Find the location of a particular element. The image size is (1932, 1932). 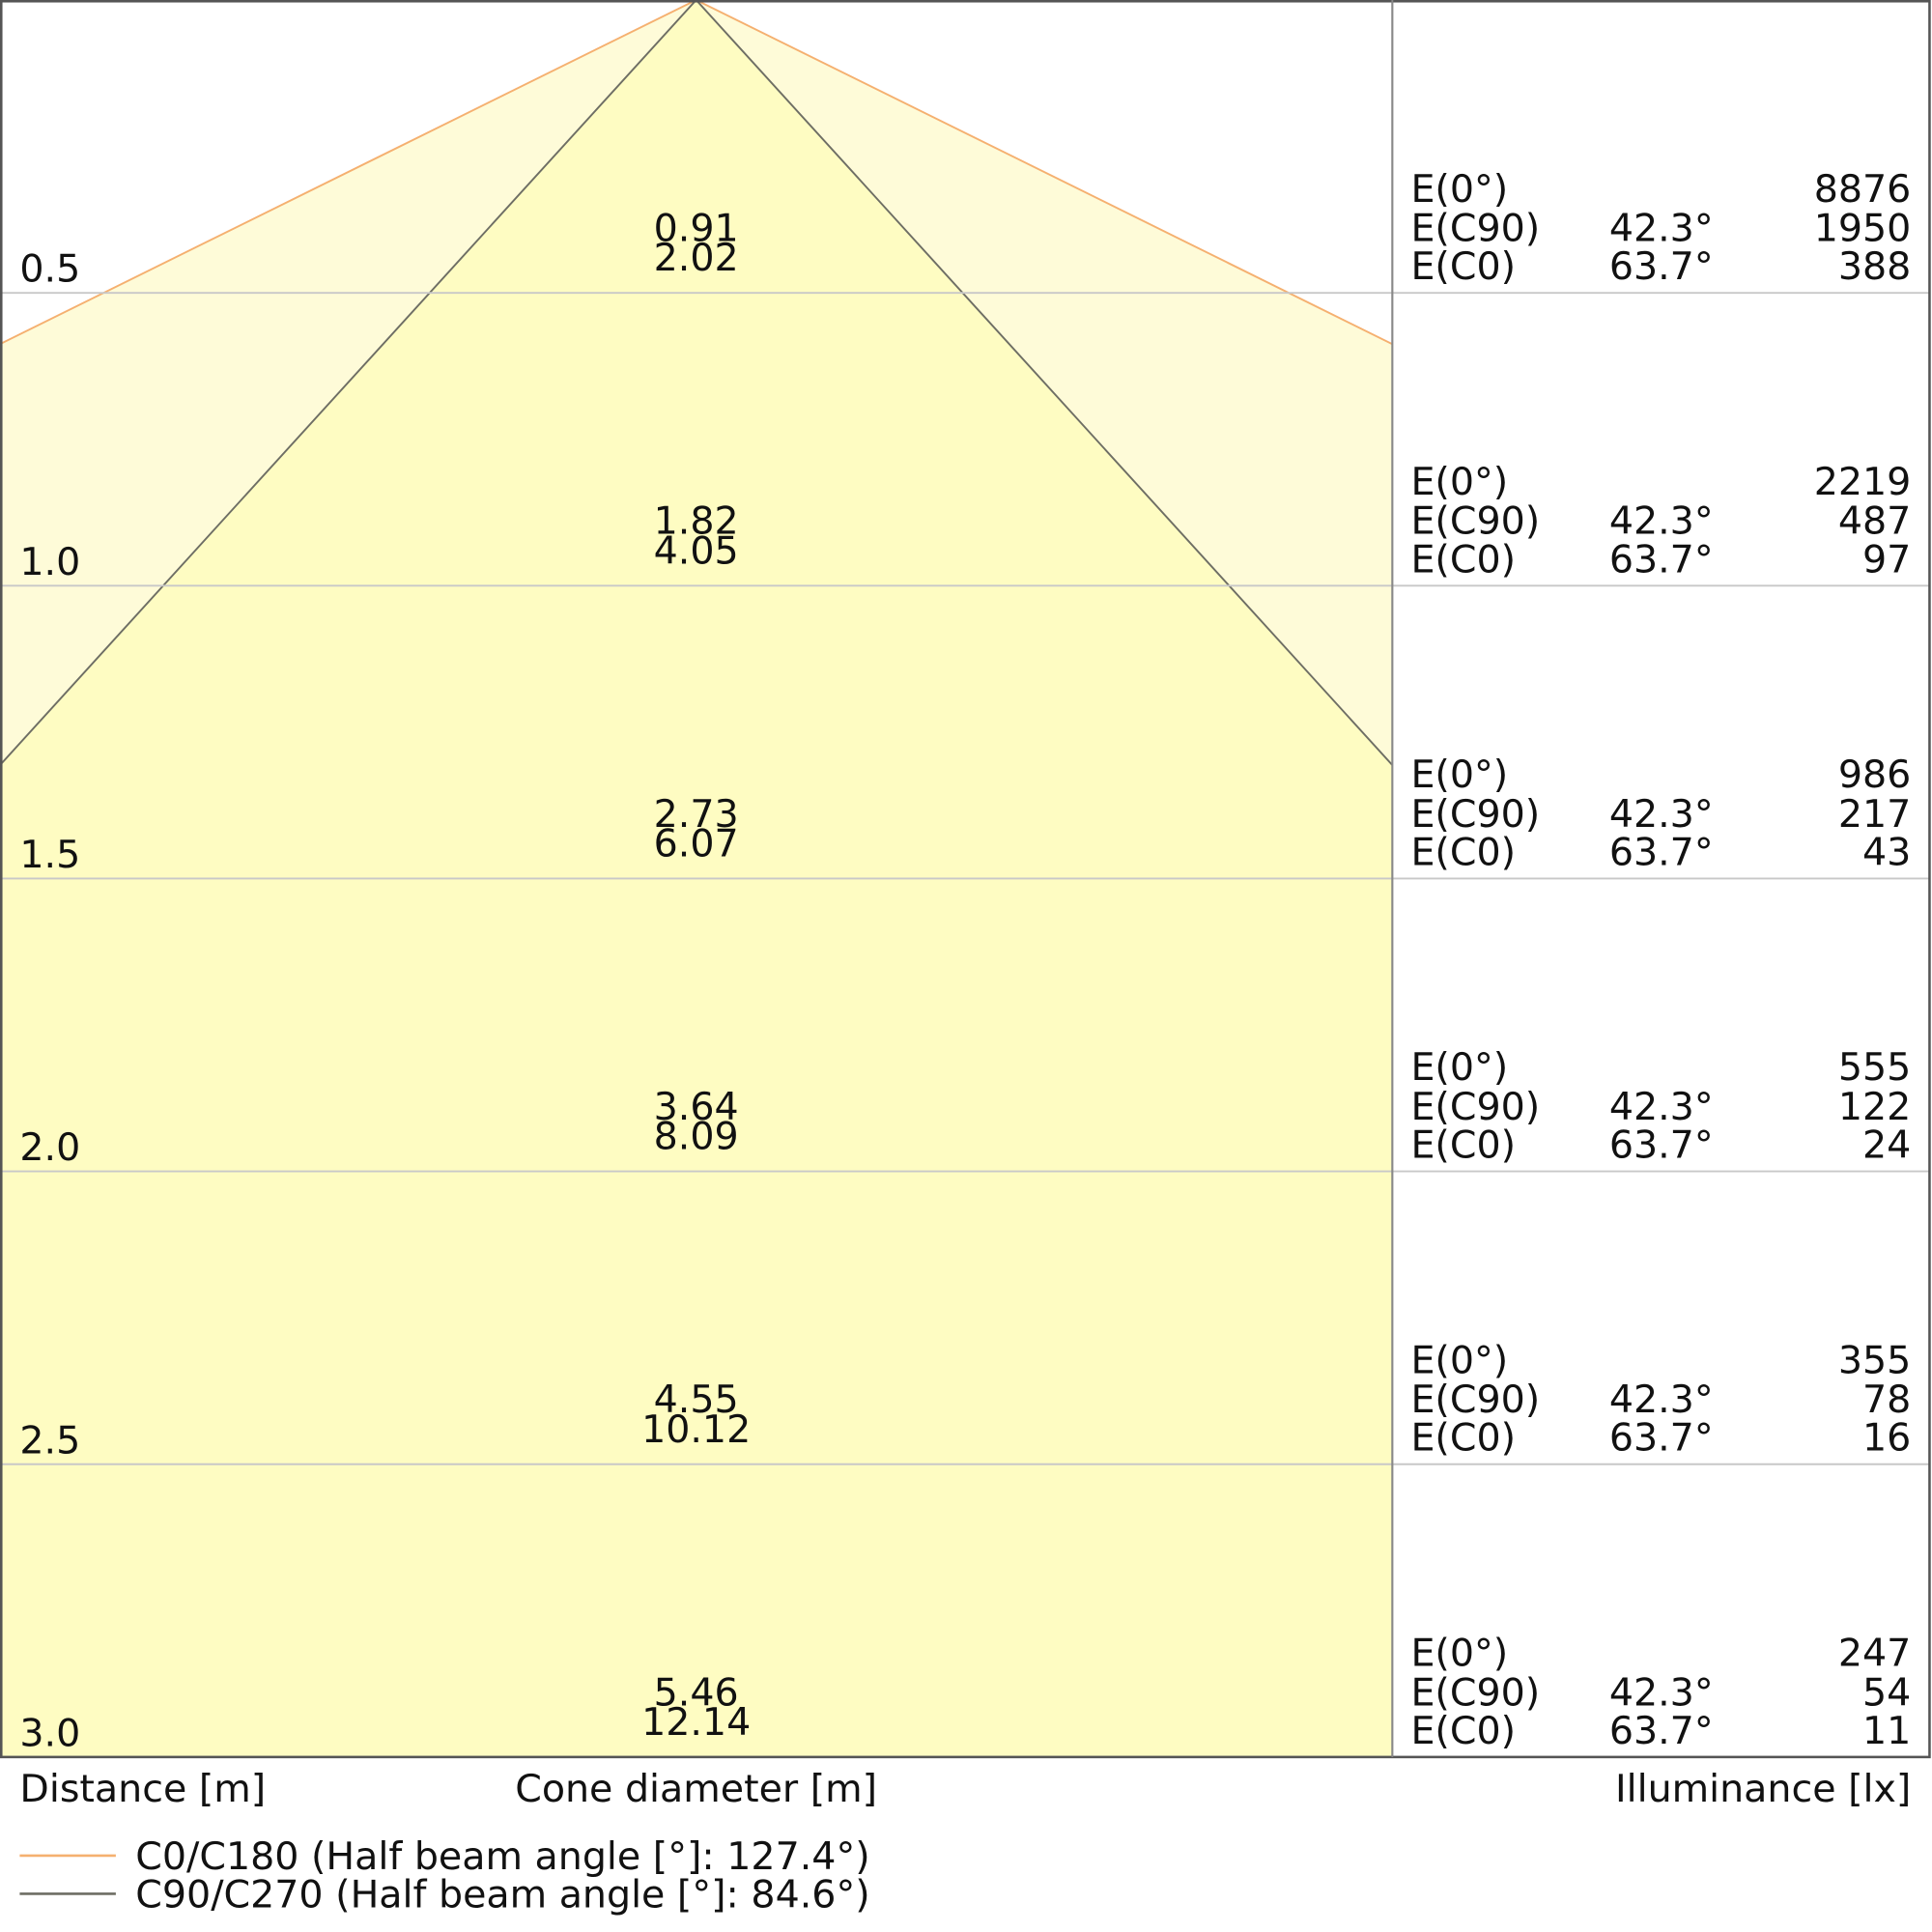

legend-label: C0/C180 (Half beam angle [°]: 127.4°) is located at coordinates (502, 1856).